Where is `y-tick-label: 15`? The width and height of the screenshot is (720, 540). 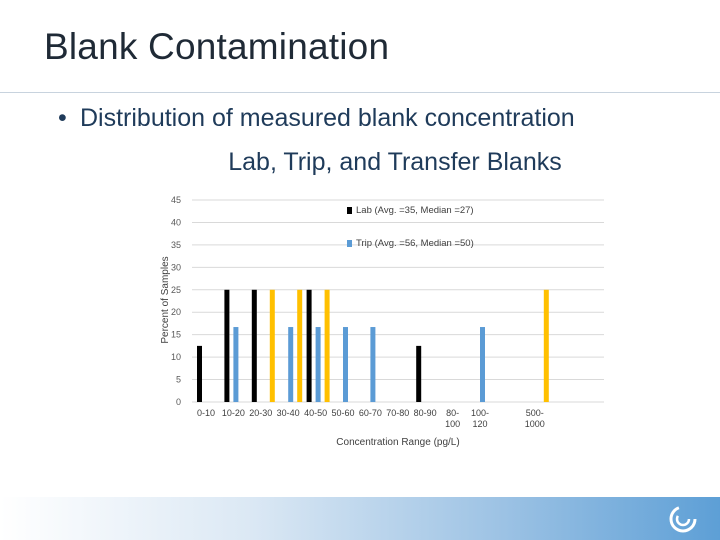 y-tick-label: 15 is located at coordinates (176, 335).